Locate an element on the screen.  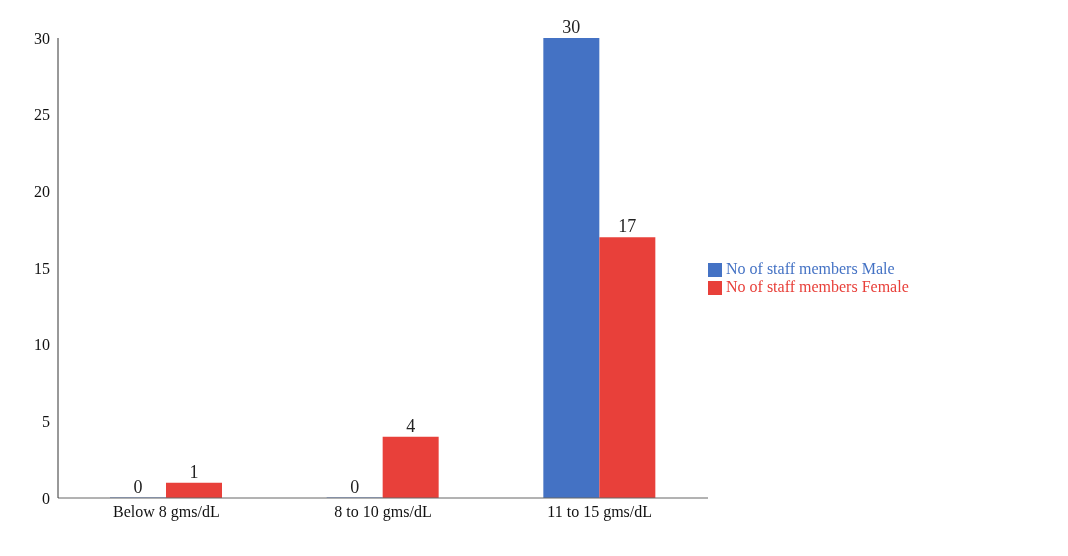
y-tick-label: 25 is located at coordinates (42, 115).